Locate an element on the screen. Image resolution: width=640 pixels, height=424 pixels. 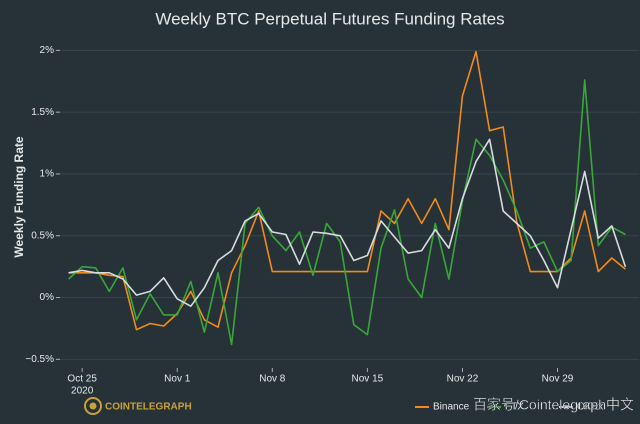
brand-logo is located at coordinates (93, 406).